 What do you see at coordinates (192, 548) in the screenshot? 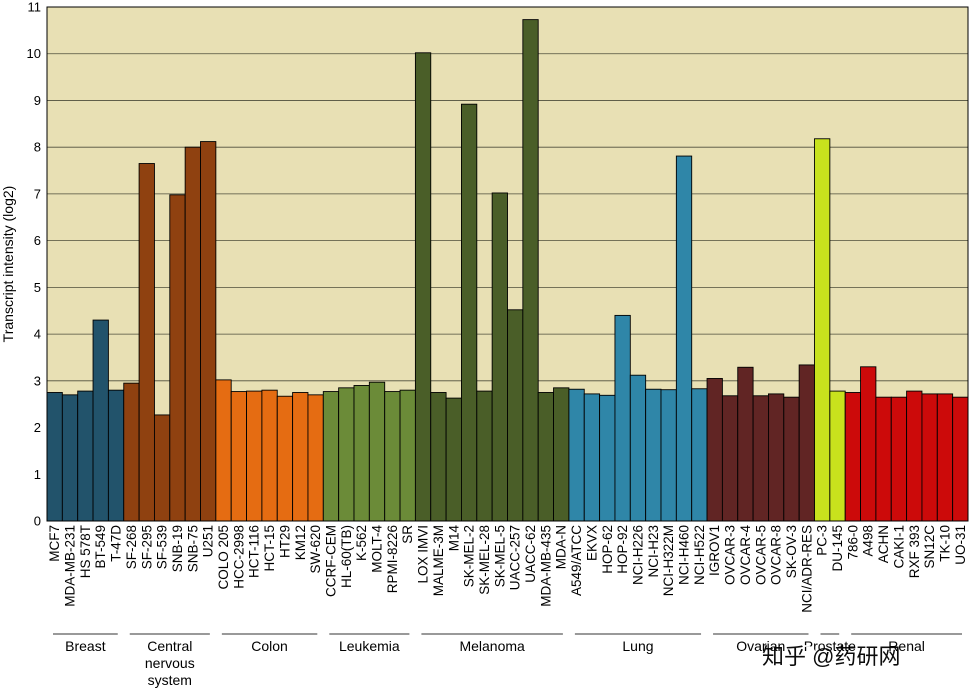
I see `x-category-label: SNB-75` at bounding box center [192, 548].